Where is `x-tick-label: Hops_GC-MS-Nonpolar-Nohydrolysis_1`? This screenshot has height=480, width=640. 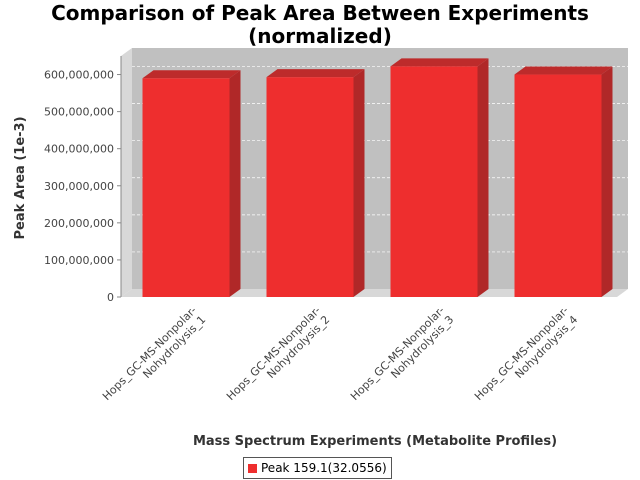
x-tick-label: Hops_GC-MS-Nonpolar-Nohydrolysis_1 is located at coordinates (154, 358).